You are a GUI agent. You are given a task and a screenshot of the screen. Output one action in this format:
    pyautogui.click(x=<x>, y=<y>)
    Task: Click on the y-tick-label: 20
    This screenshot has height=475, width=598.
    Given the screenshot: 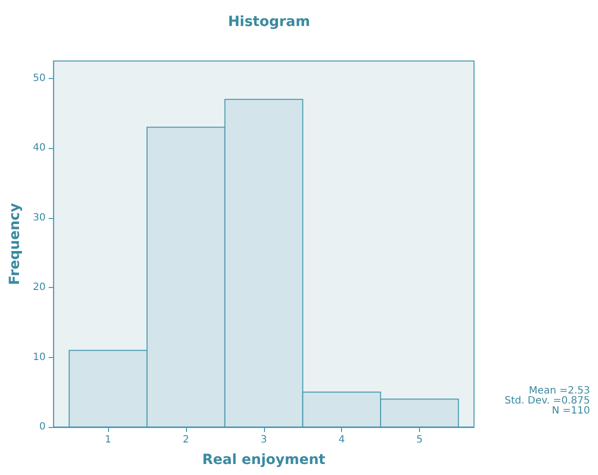 What is the action you would take?
    pyautogui.click(x=39, y=288)
    